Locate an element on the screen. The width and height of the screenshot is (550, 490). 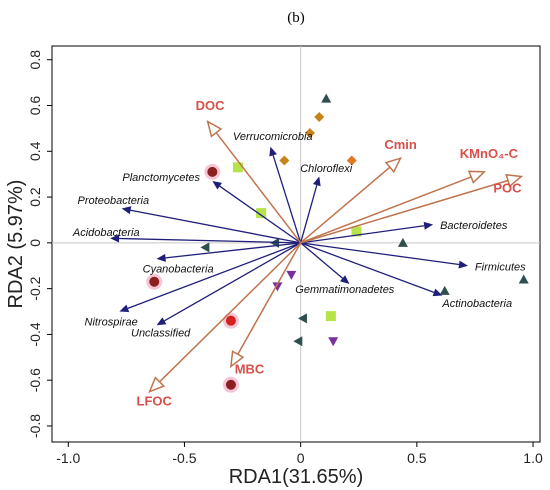
y-tick-label: -0.8 is located at coordinates (35, 426).